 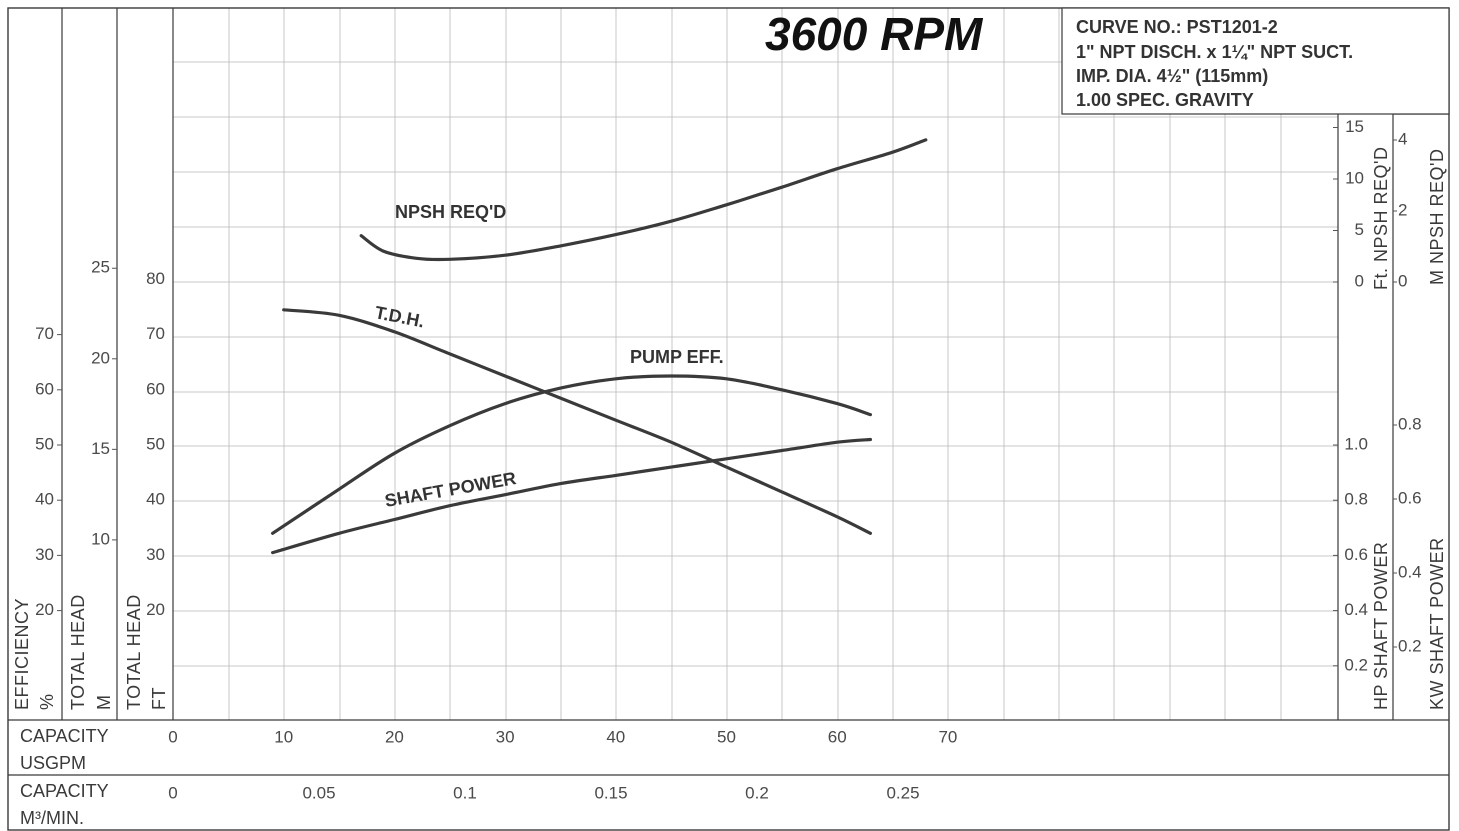 What do you see at coordinates (1165, 100) in the screenshot?
I see `info-specific-gravity: 1.00 SPEC. GRAVITY` at bounding box center [1165, 100].